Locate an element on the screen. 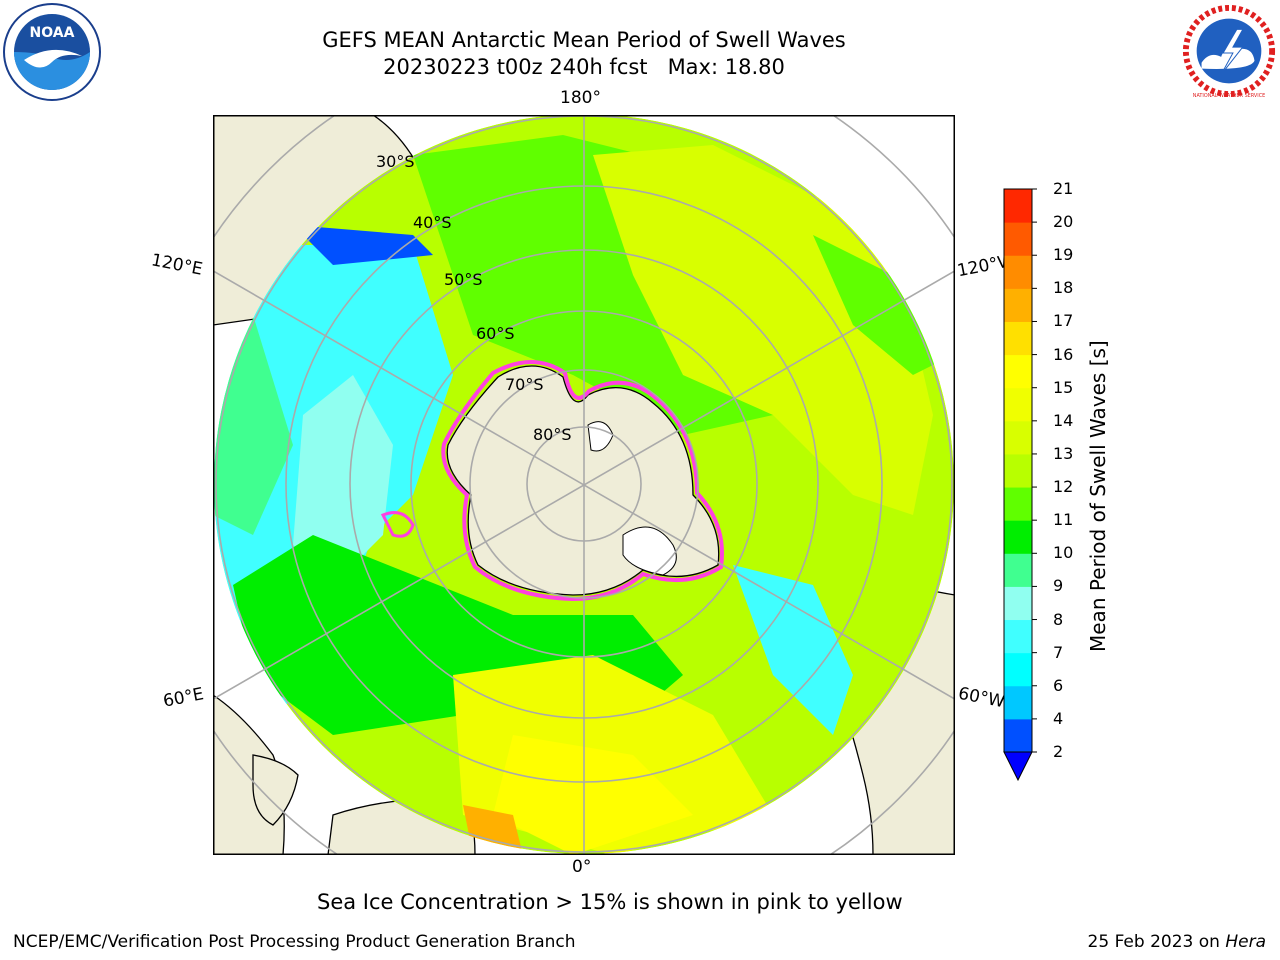  colorbar-tick-label: 2 is located at coordinates (1058, 751).